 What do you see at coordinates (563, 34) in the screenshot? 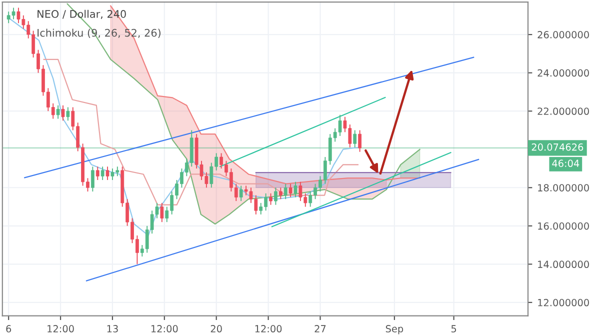
I see `y-tick-label: 26.000000` at bounding box center [563, 34].